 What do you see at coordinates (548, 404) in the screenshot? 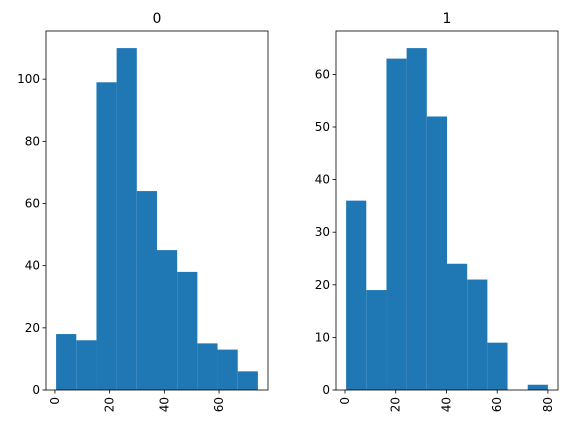
I see `x-tick-label: 80` at bounding box center [548, 404].